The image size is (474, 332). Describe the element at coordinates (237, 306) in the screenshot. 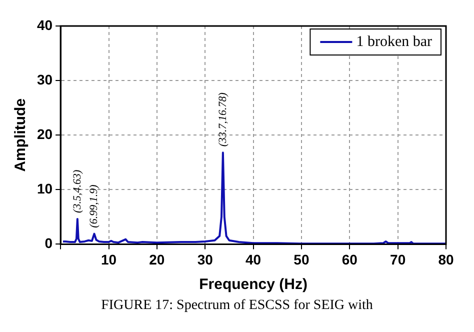

I see `caption: FIGURE 17: Spectrum of ESCSS for SEIG with` at that location.